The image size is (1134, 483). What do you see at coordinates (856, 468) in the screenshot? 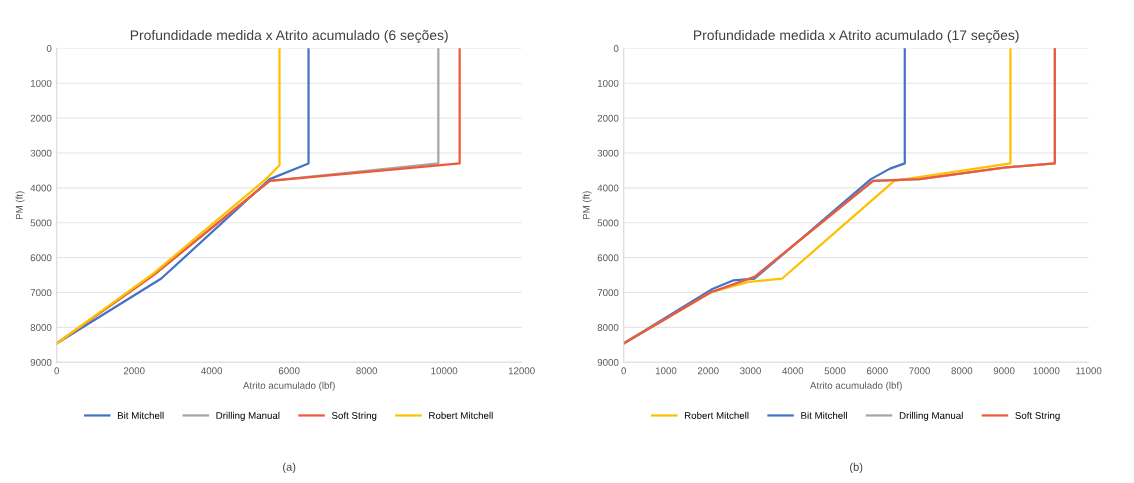
I see `text: (b)` at bounding box center [856, 468].